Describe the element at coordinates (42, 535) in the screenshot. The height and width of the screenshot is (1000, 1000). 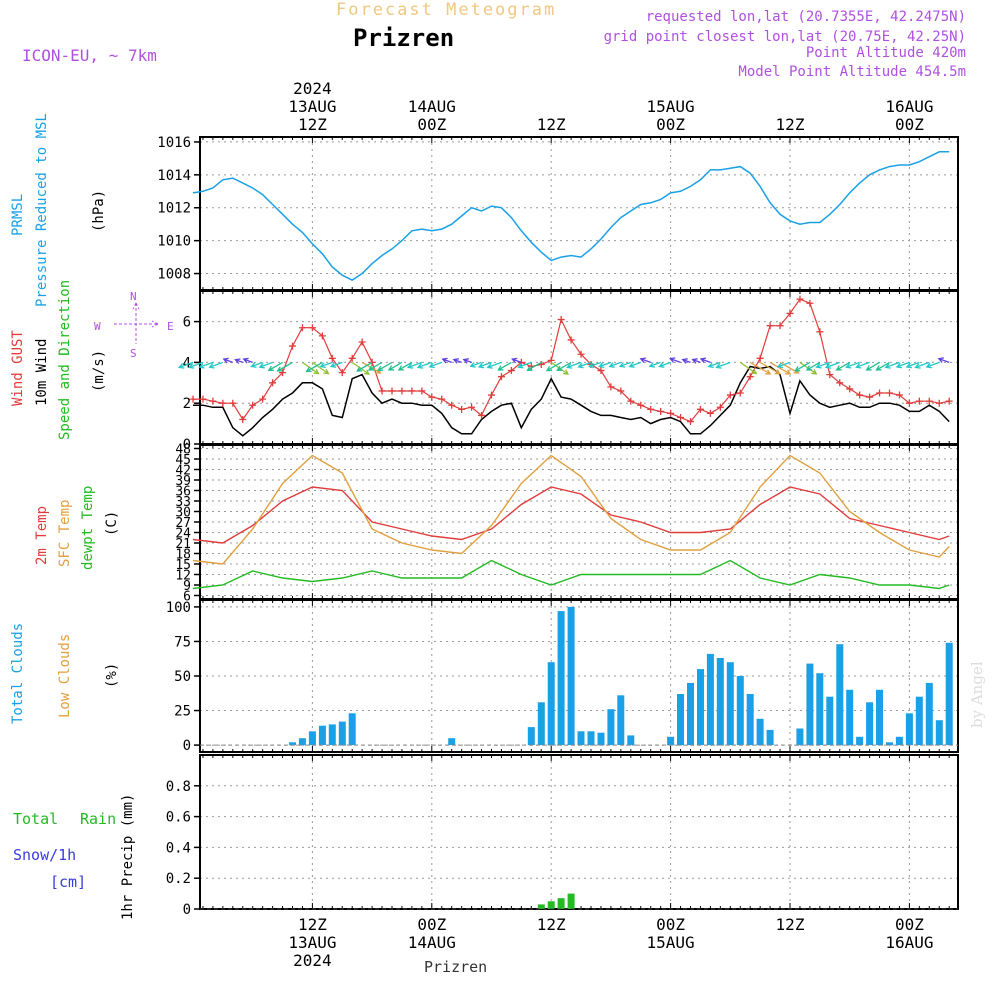
I see `temp-2m-label: 2m Temp` at that location.